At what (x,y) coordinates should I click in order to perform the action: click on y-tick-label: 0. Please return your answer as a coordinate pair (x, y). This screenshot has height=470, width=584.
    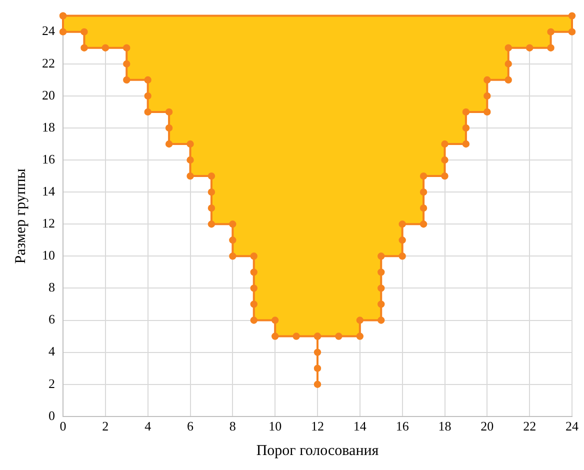
    Looking at the image, I should click on (51, 415).